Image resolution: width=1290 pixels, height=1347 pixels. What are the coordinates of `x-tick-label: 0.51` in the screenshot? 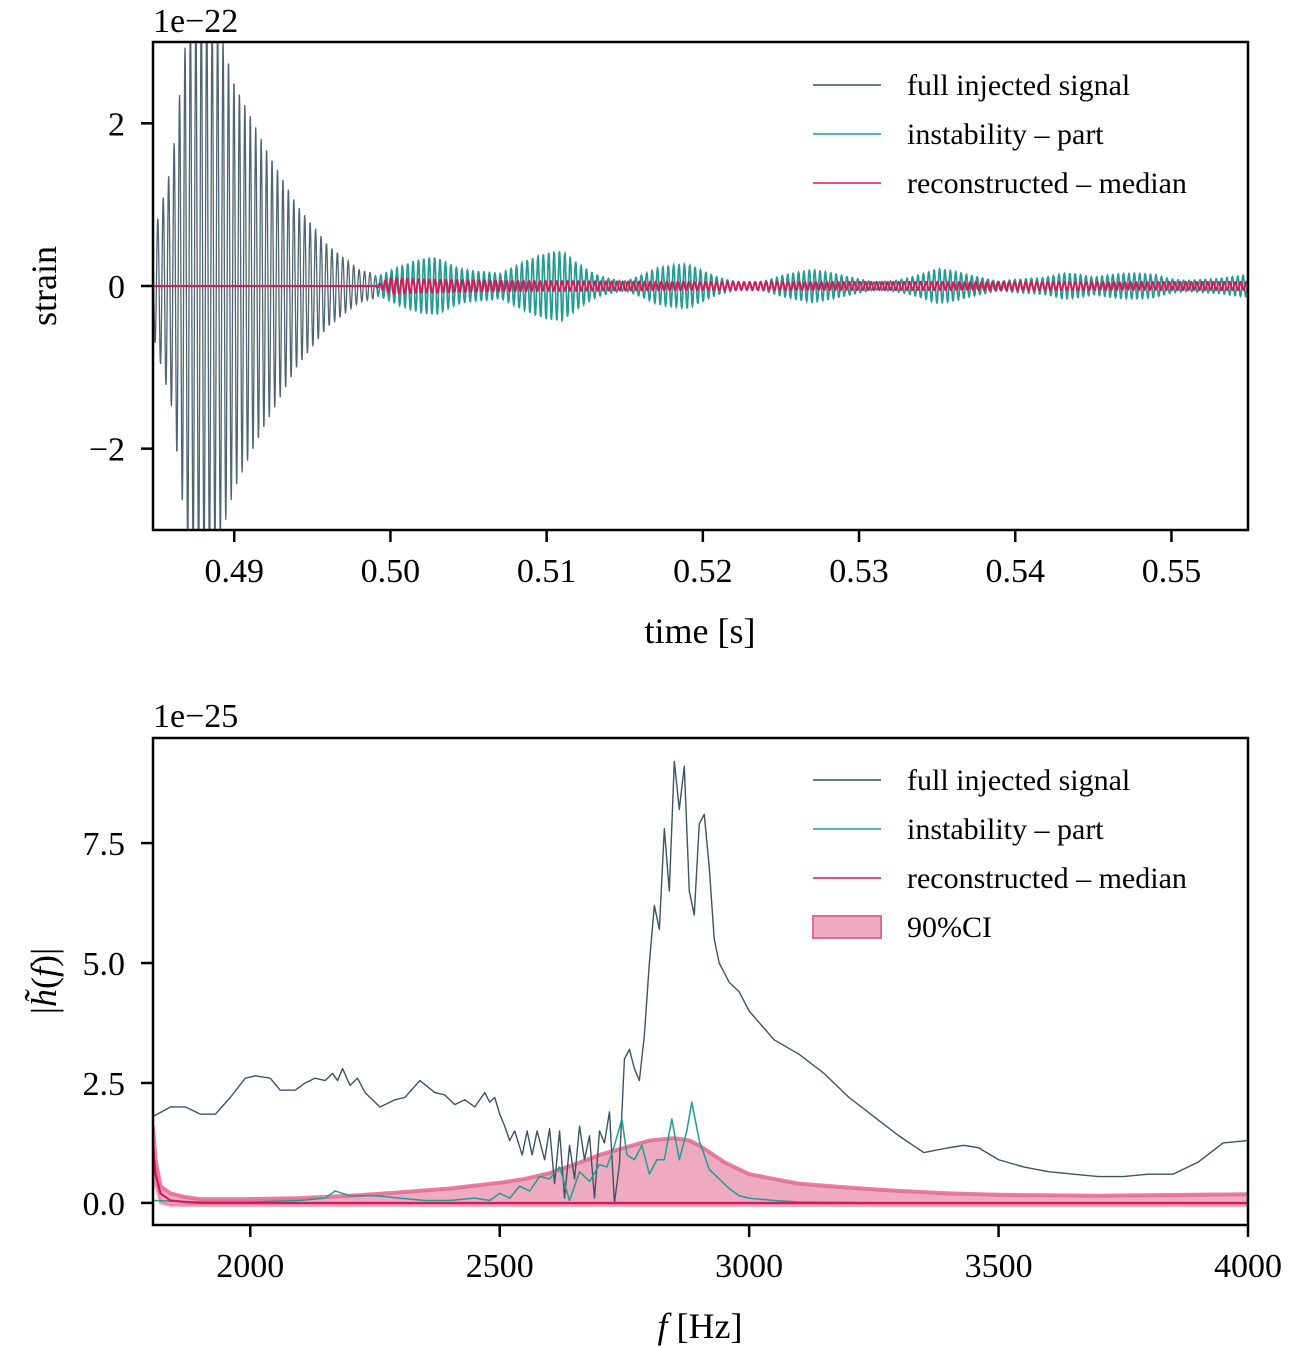 It's located at (547, 571).